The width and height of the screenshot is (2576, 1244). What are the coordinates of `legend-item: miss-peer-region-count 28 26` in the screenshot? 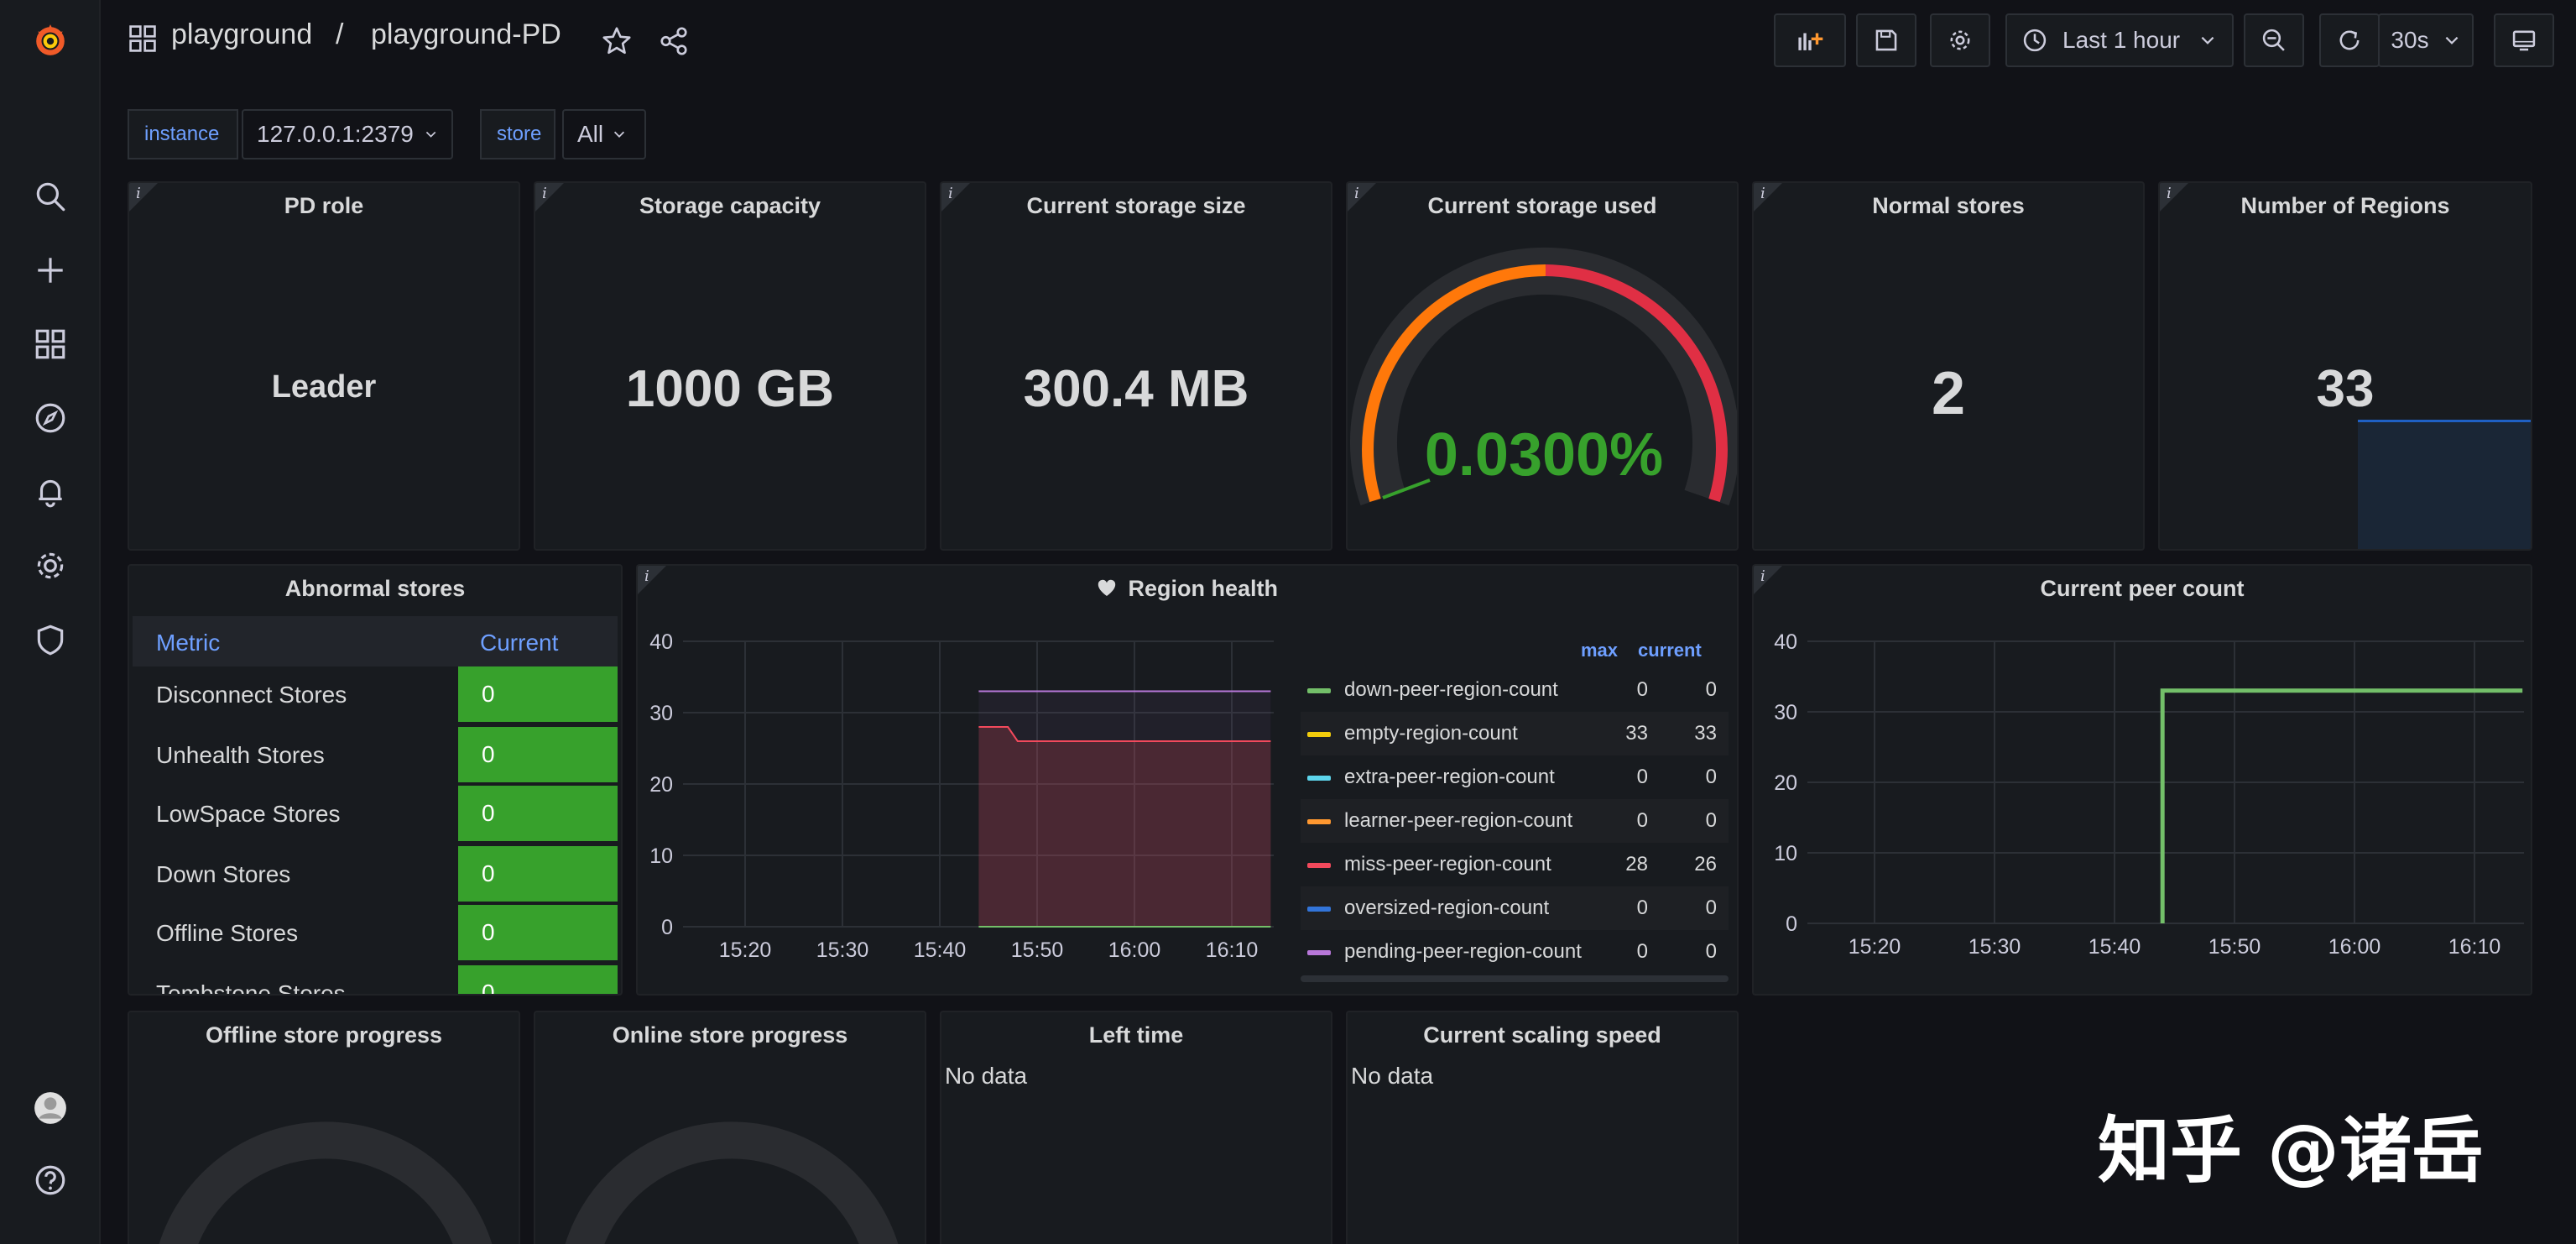 It's located at (1515, 864).